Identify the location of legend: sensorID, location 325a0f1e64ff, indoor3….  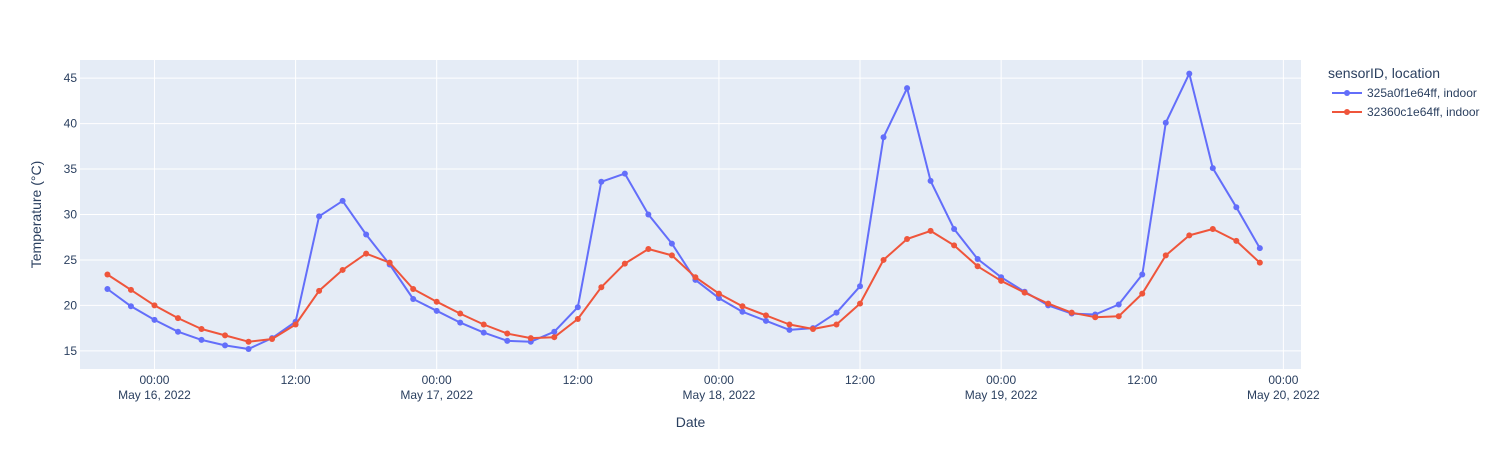
(1404, 92).